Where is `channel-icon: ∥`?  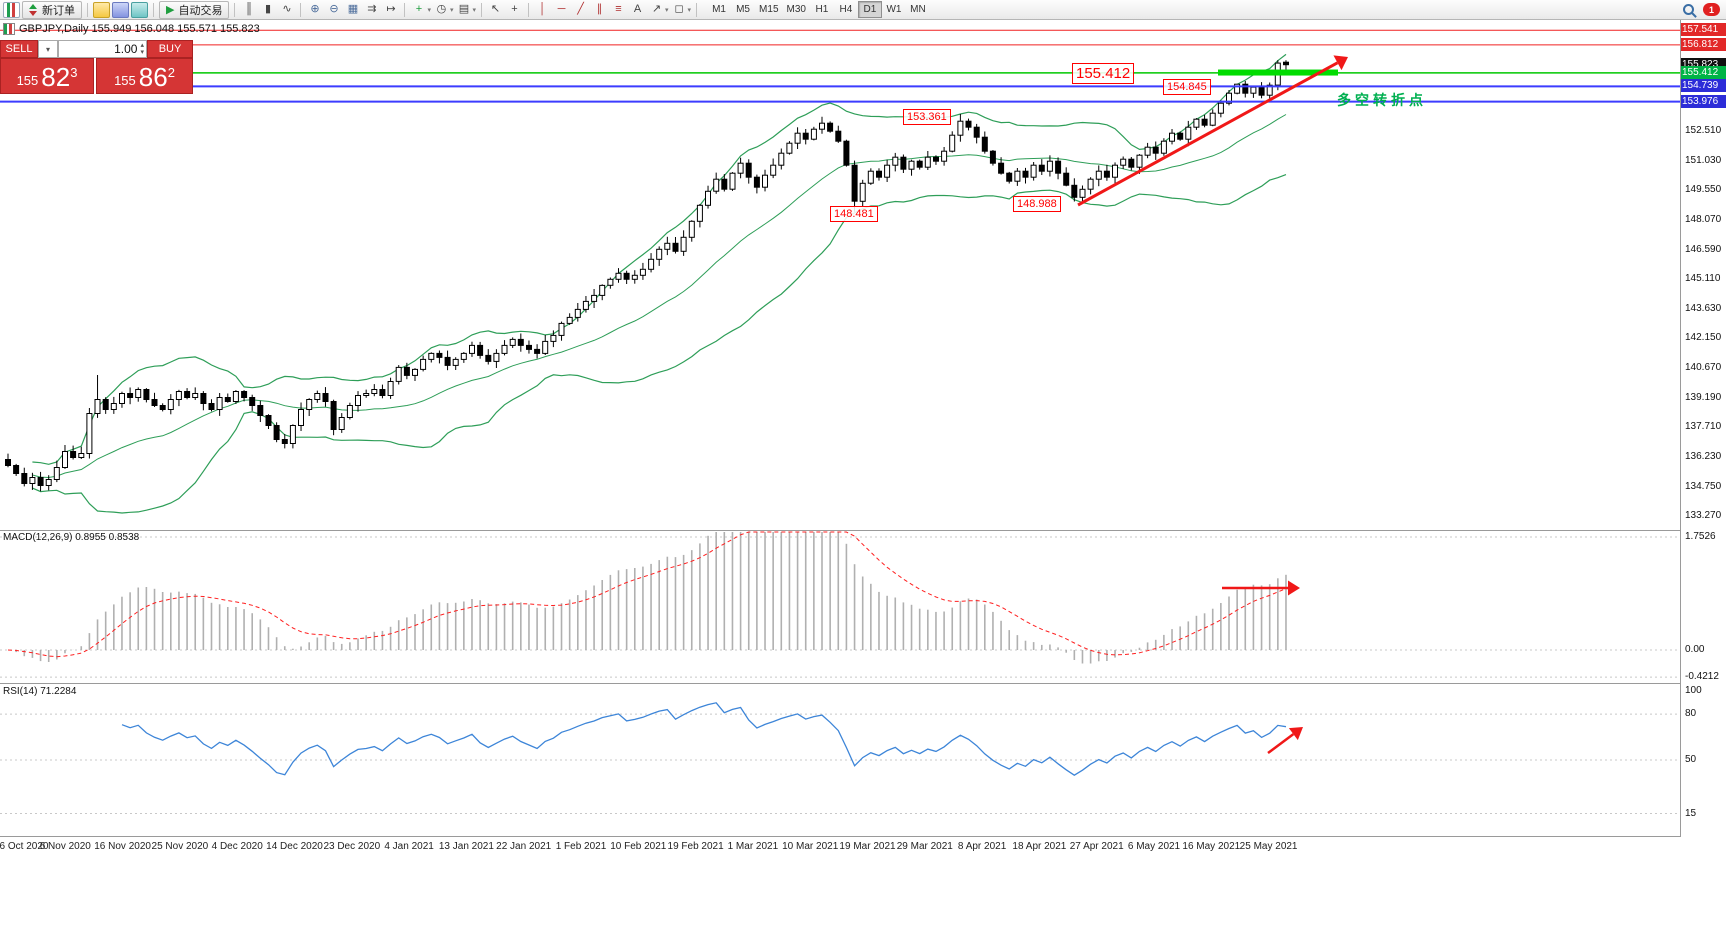 channel-icon: ∥ is located at coordinates (599, 9).